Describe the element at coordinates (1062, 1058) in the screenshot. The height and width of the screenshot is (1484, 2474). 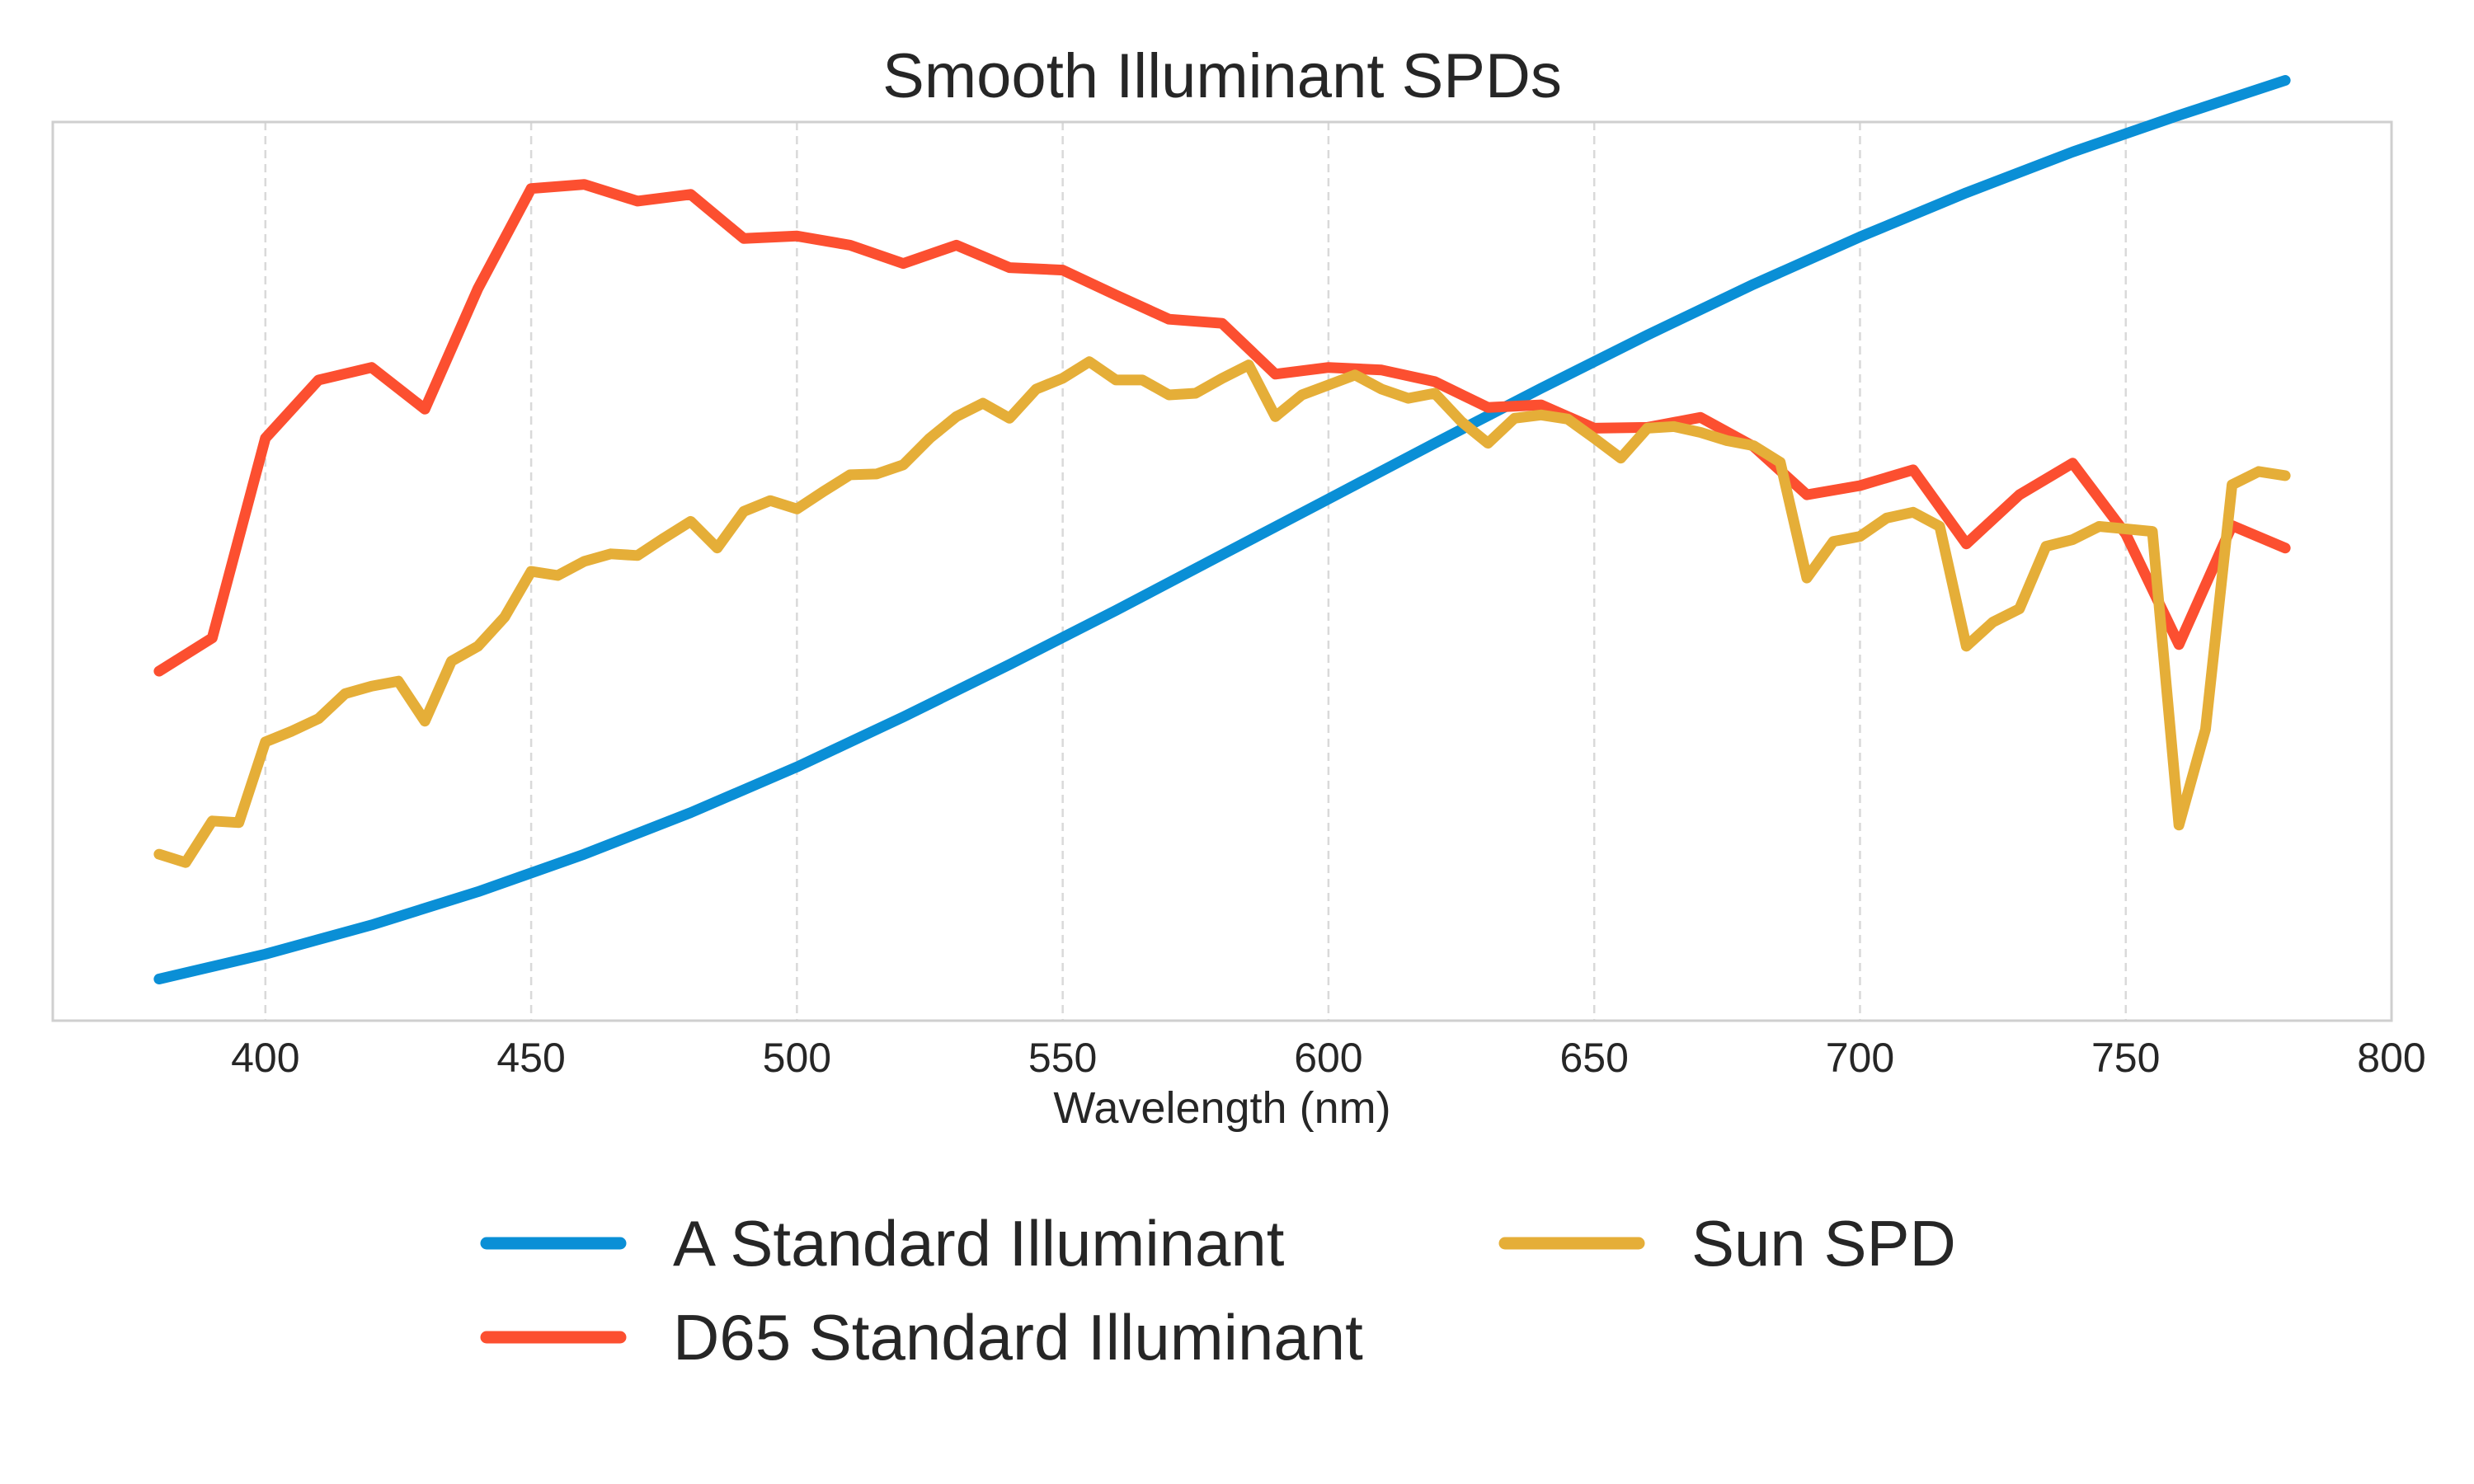
I see `x-tick-label-550: 550` at that location.